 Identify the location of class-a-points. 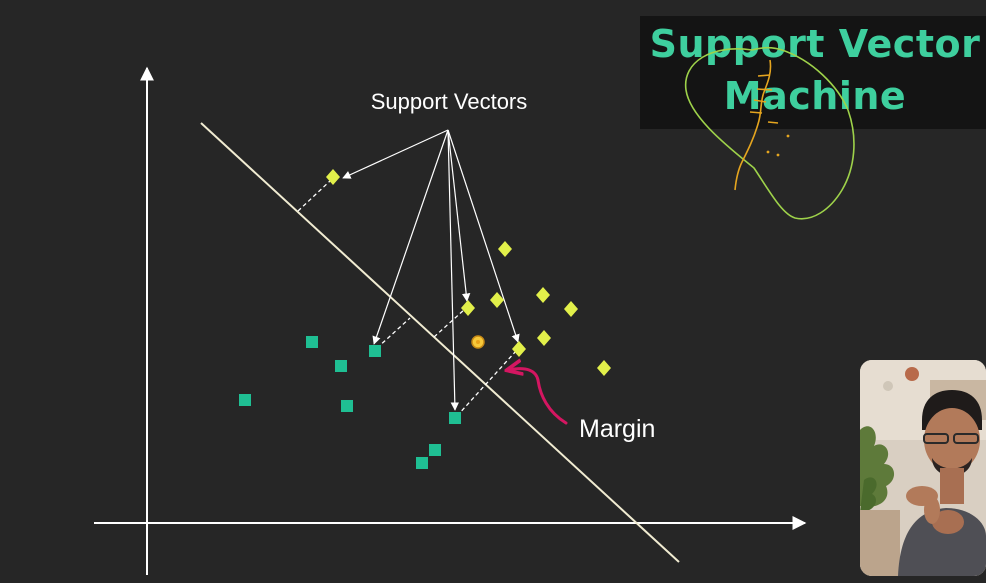
(350, 402).